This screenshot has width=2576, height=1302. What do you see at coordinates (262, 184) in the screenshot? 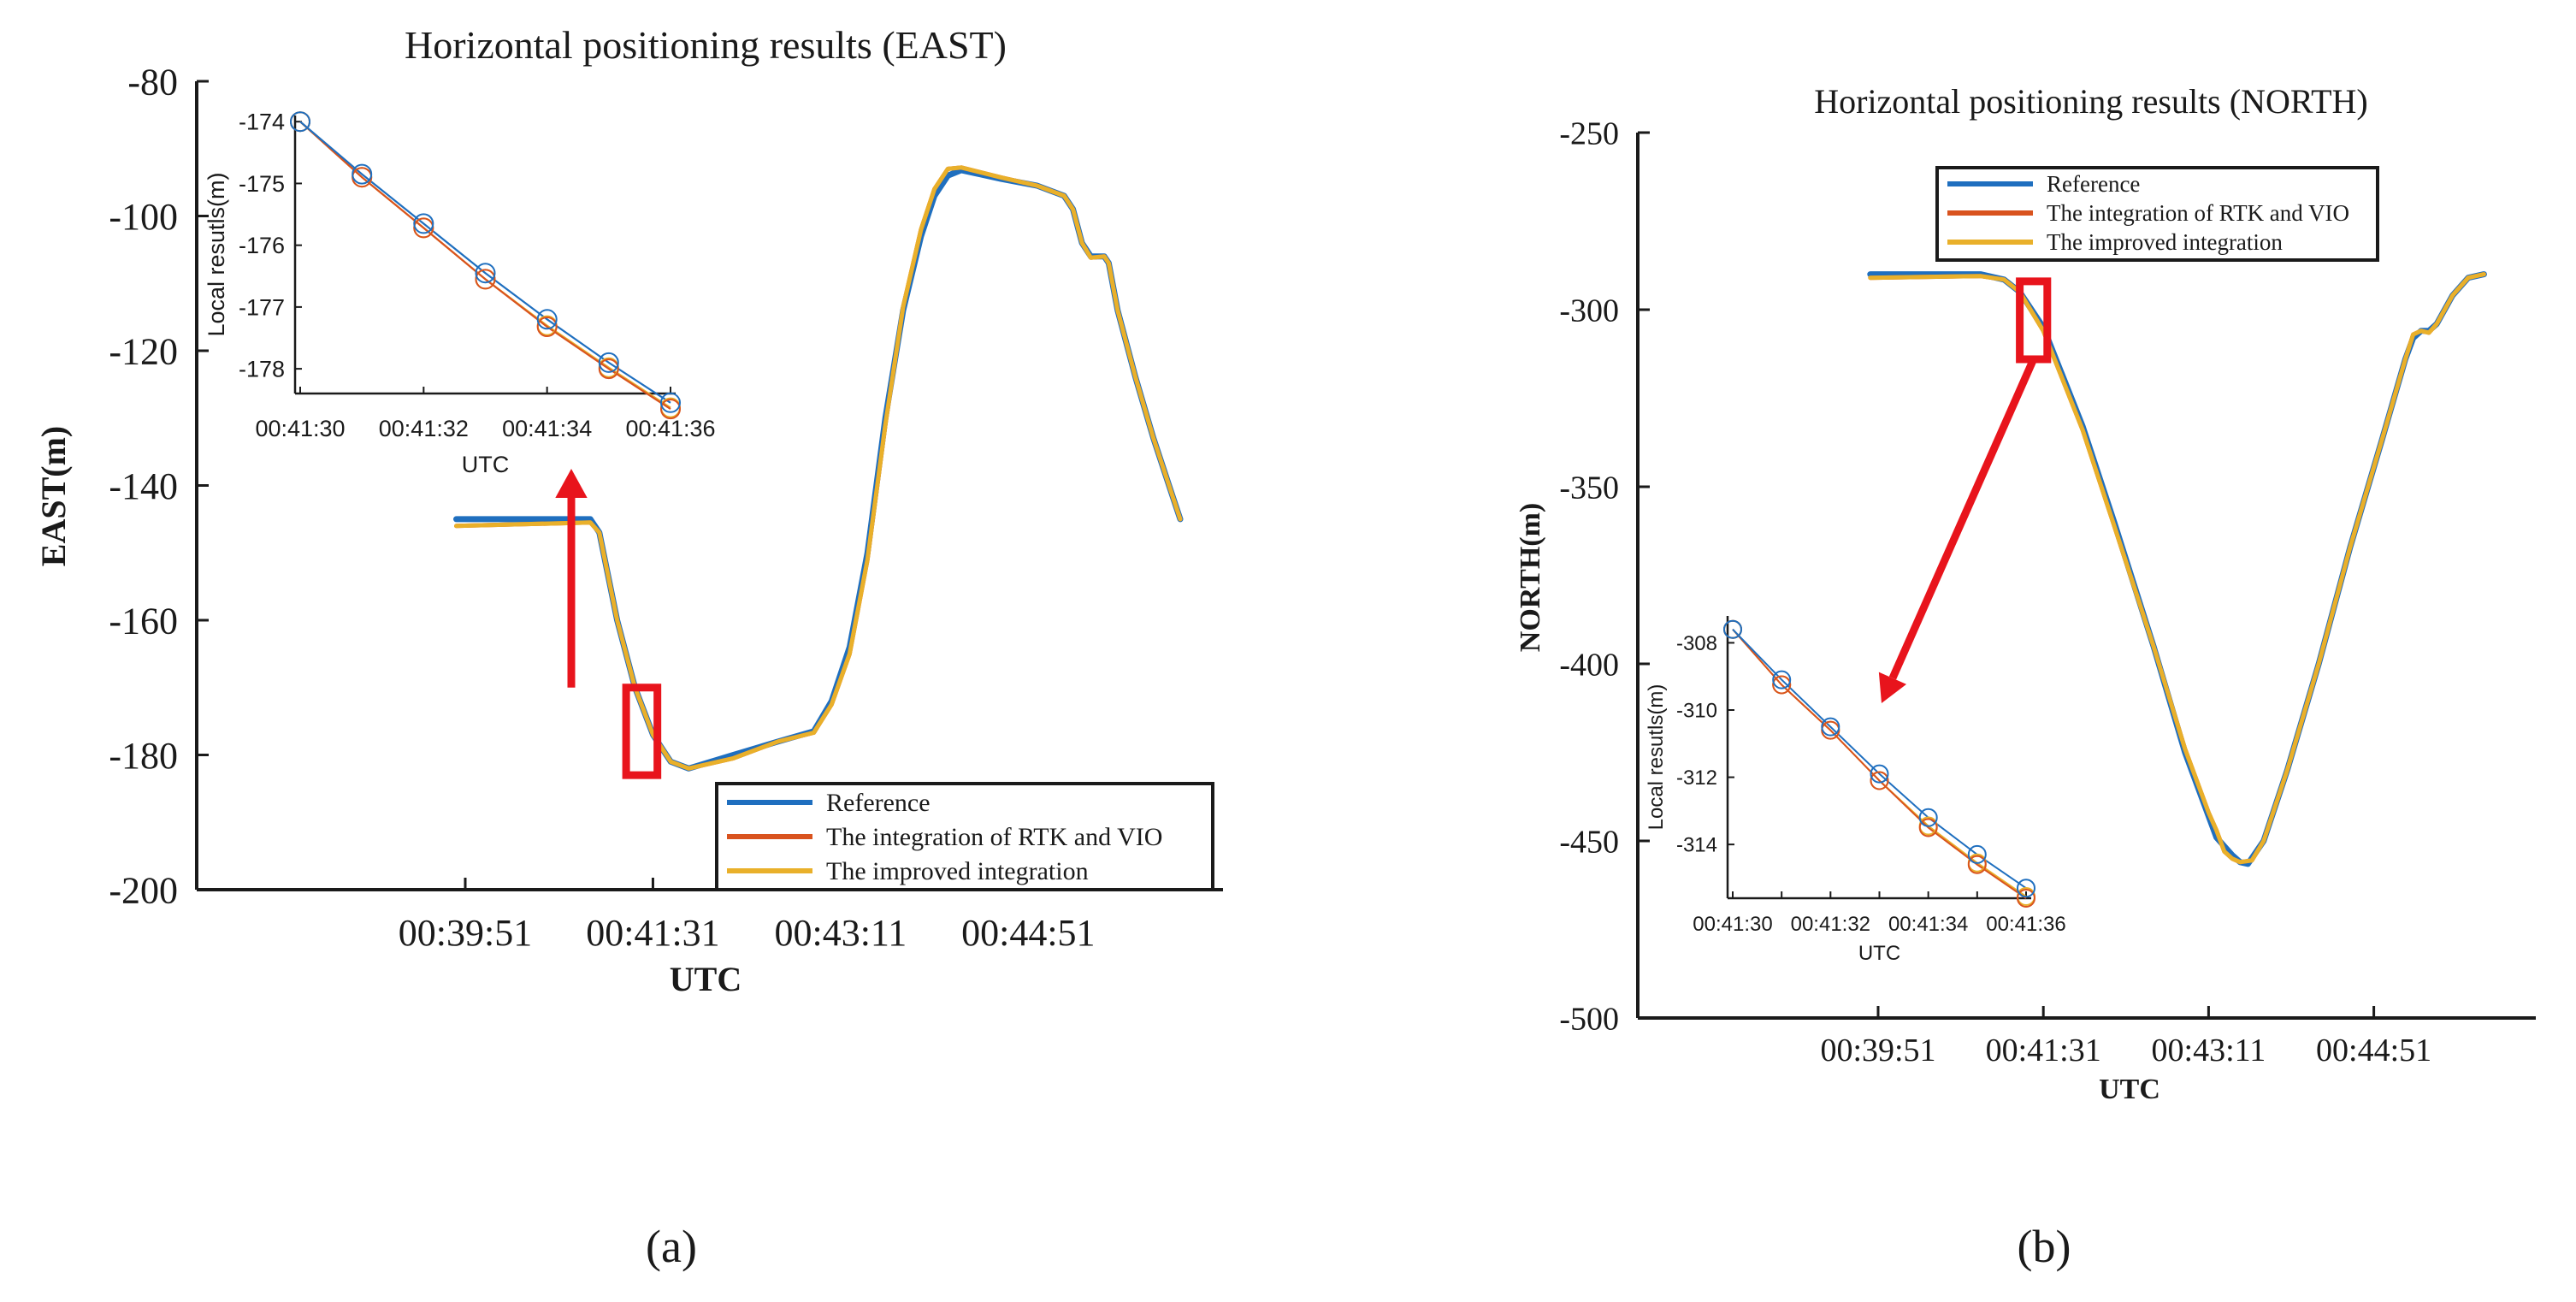
I see `east-inset-ytick-label: -175` at bounding box center [262, 184].